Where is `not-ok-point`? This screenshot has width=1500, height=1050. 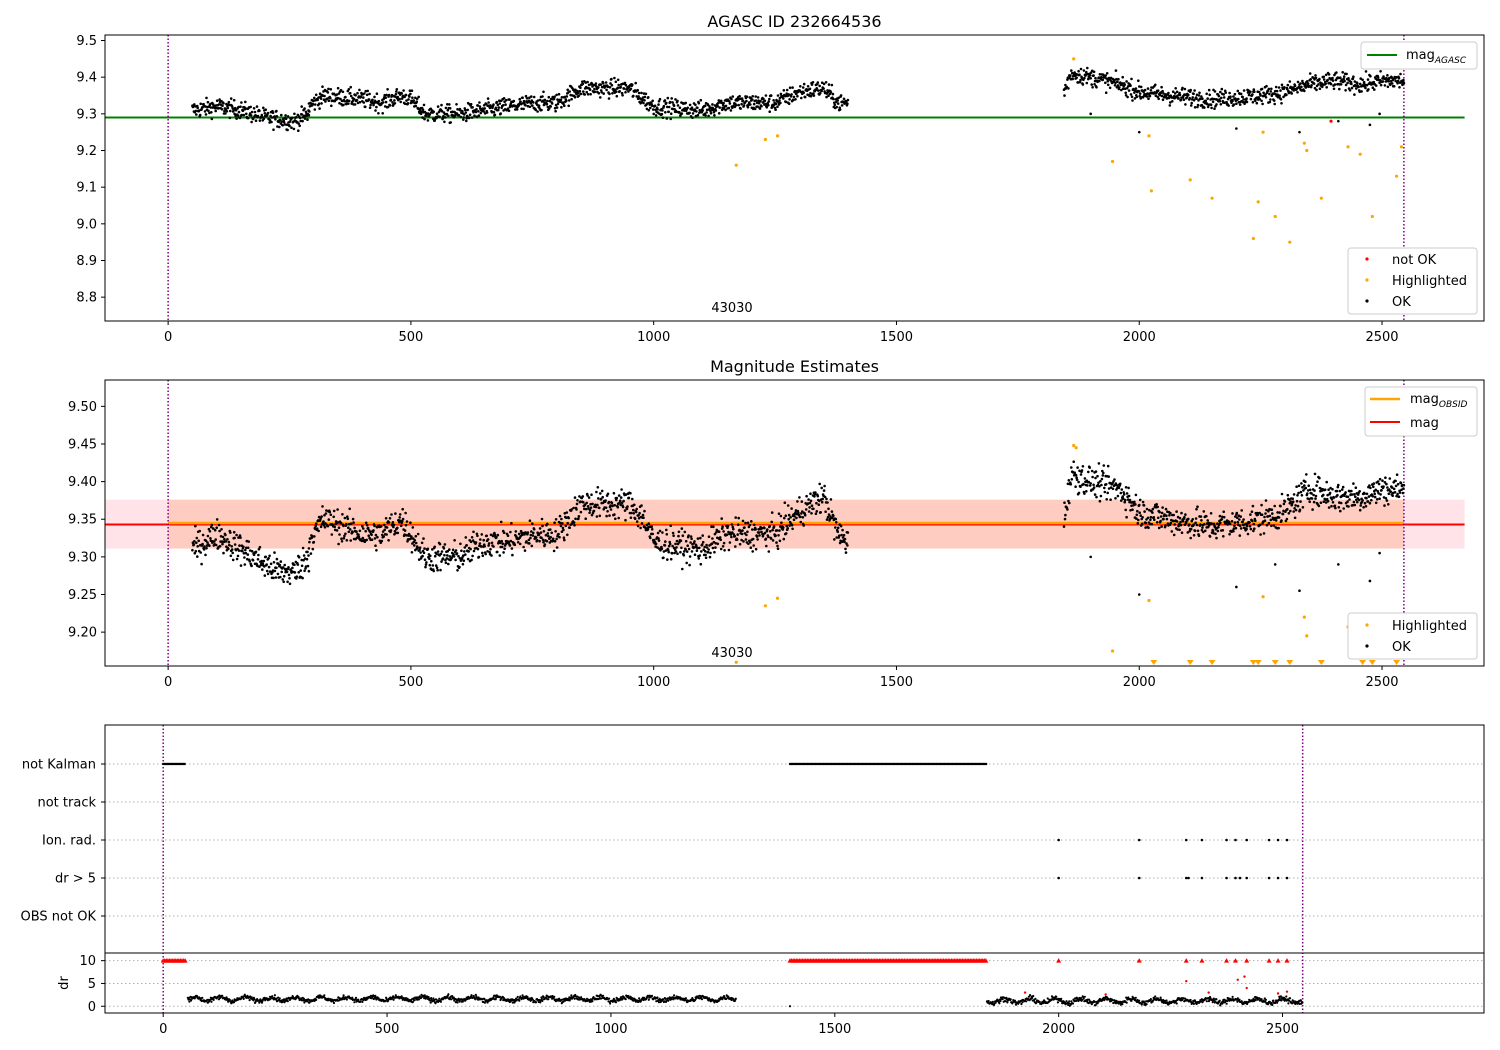
not-ok-point is located at coordinates (1331, 121).